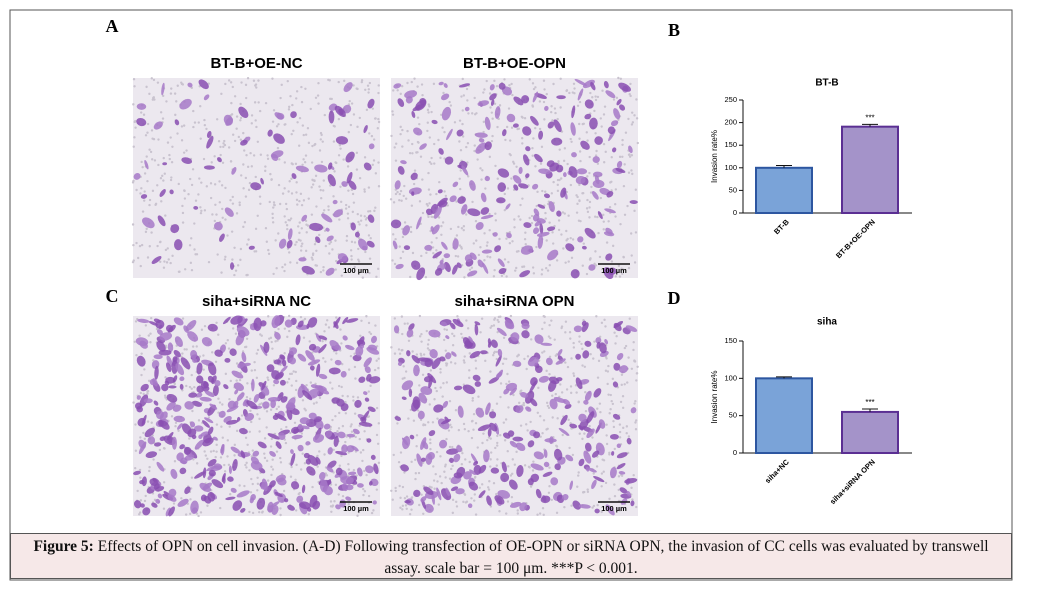 This screenshot has width=1038, height=590. I want to click on bar, so click(784, 416).